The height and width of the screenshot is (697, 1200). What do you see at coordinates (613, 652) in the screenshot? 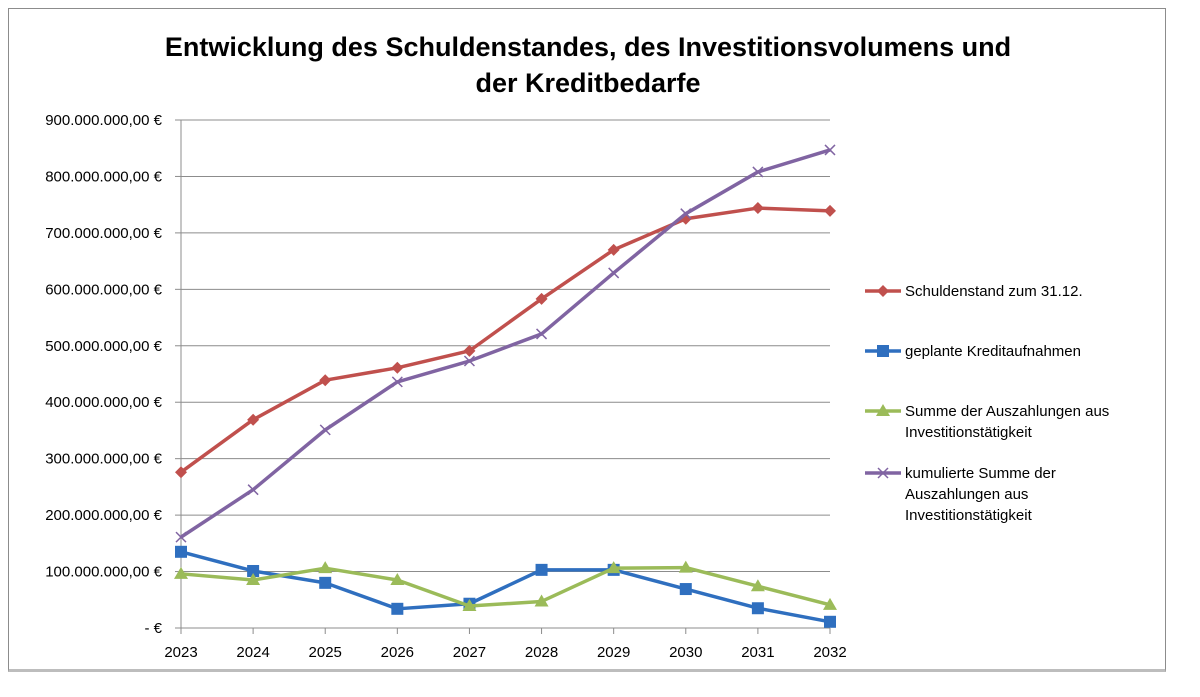
I see `x-tick-label: 2029` at bounding box center [613, 652].